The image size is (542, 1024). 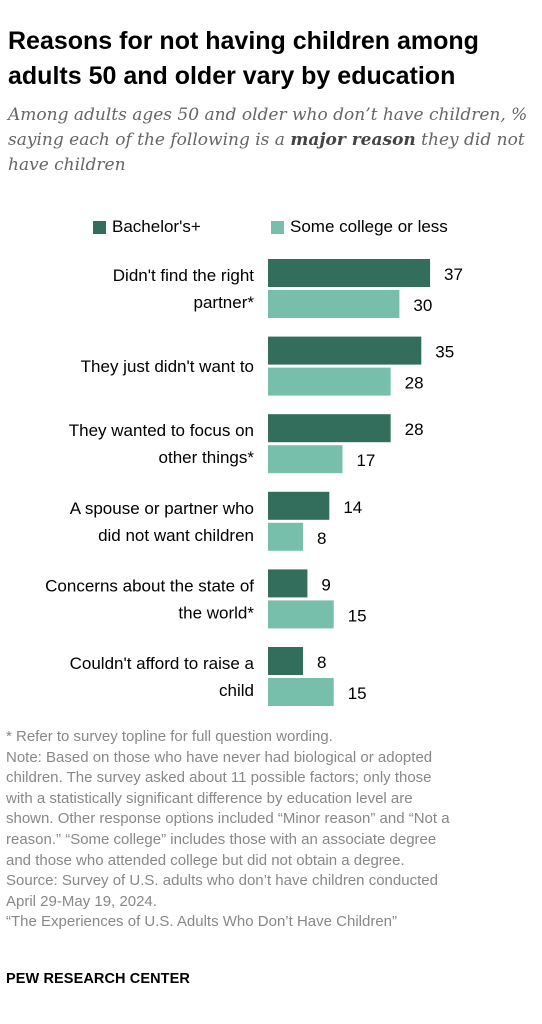 What do you see at coordinates (156, 226) in the screenshot?
I see `legend-label-bachelors: Bachelor's+` at bounding box center [156, 226].